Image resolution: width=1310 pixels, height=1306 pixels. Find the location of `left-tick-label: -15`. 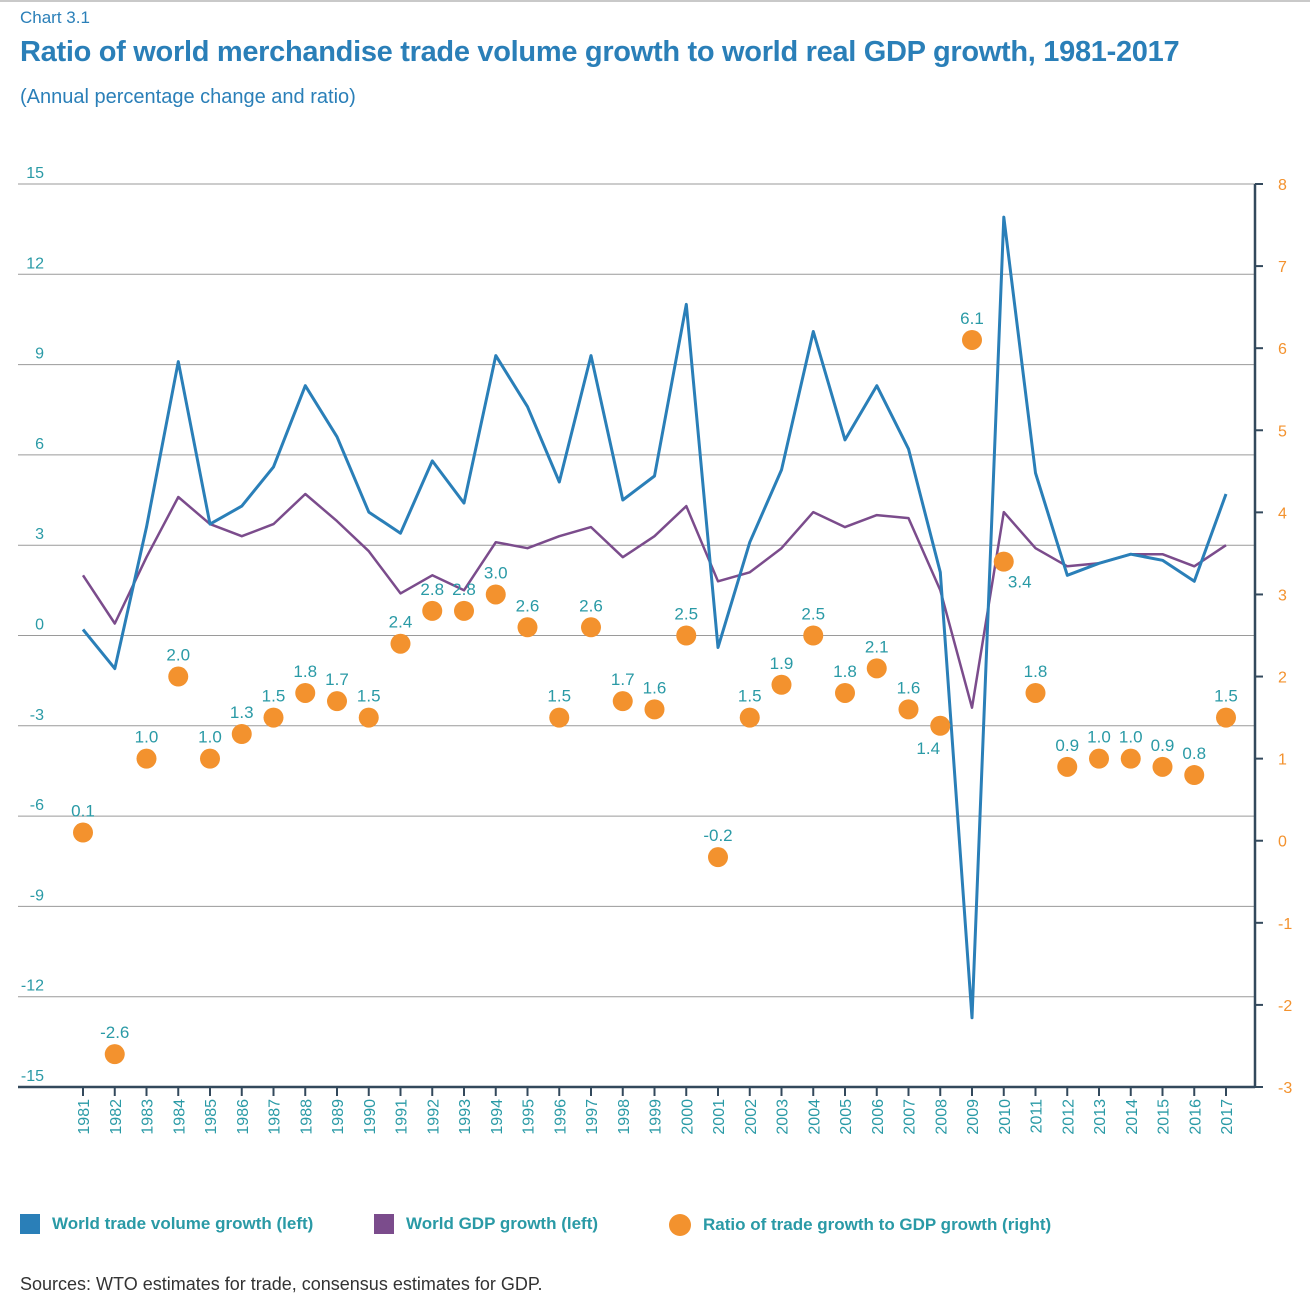

left-tick-label: -15 is located at coordinates (32, 1076).